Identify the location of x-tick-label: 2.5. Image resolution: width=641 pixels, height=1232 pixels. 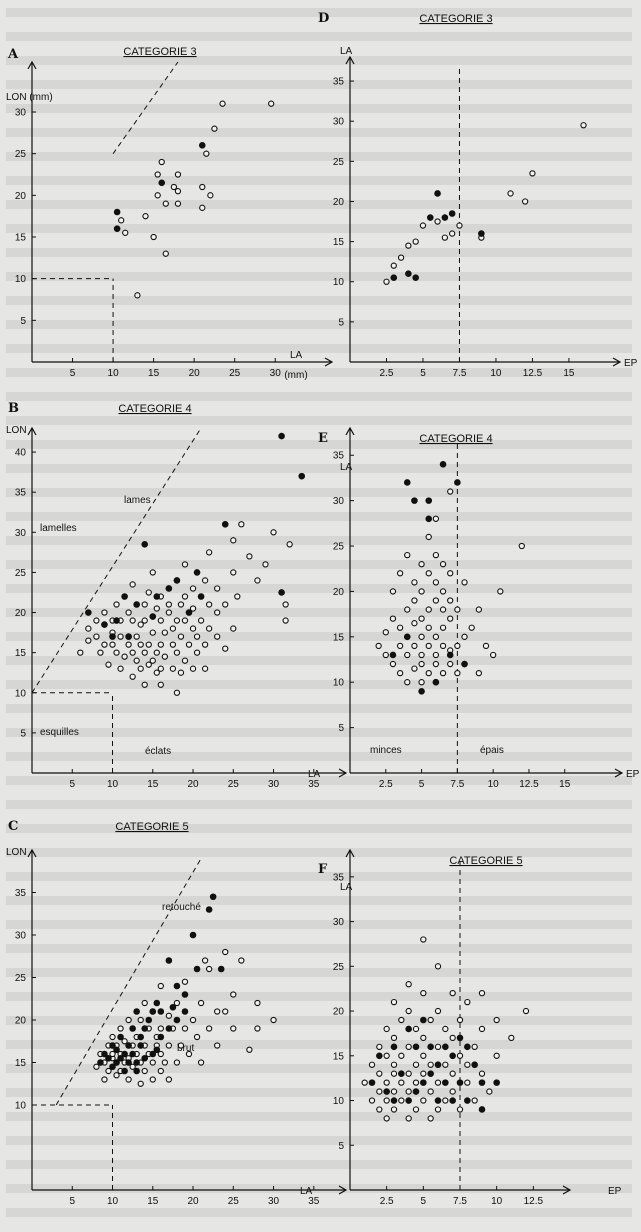
(387, 1201).